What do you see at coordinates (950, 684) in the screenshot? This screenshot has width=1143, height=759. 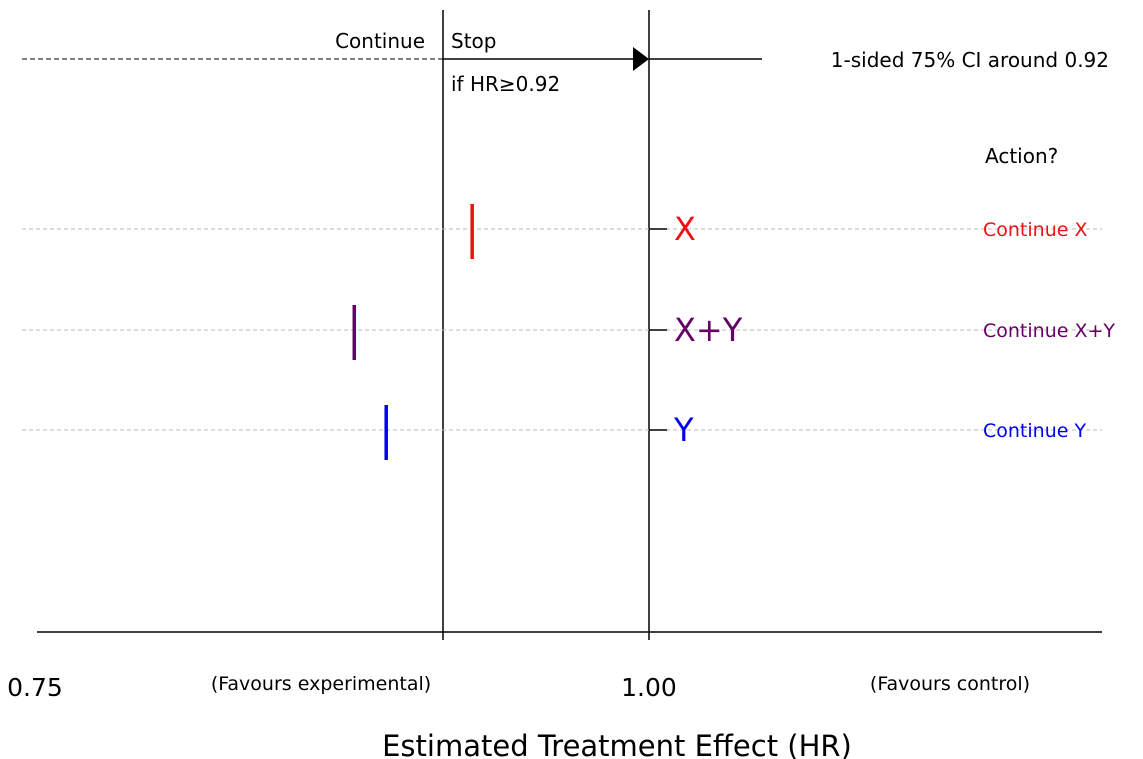 I see `favours-control-label: (Favours control)` at bounding box center [950, 684].